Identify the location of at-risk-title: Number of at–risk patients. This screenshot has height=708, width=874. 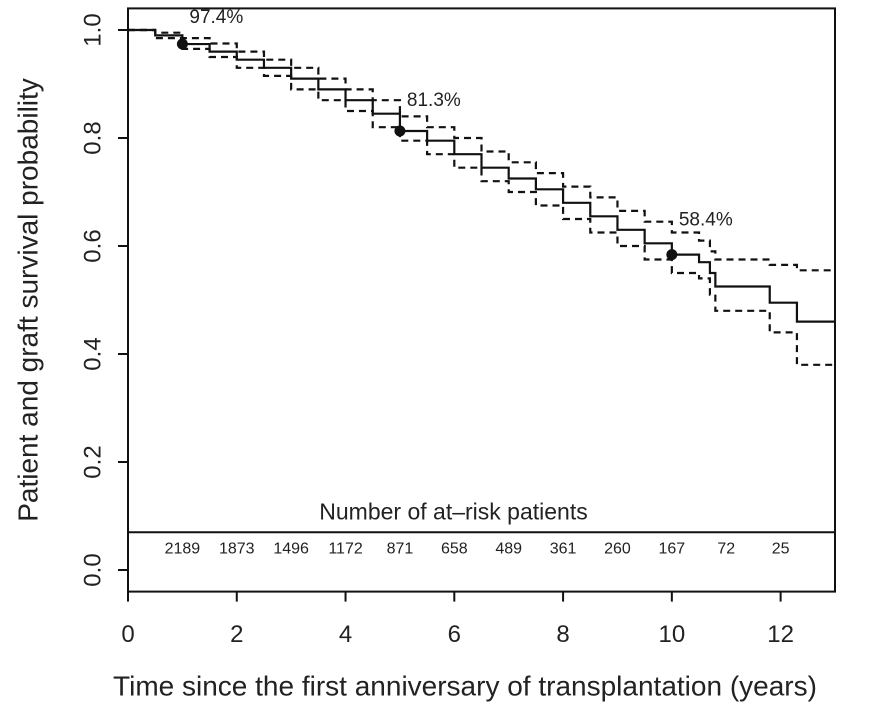
(453, 511).